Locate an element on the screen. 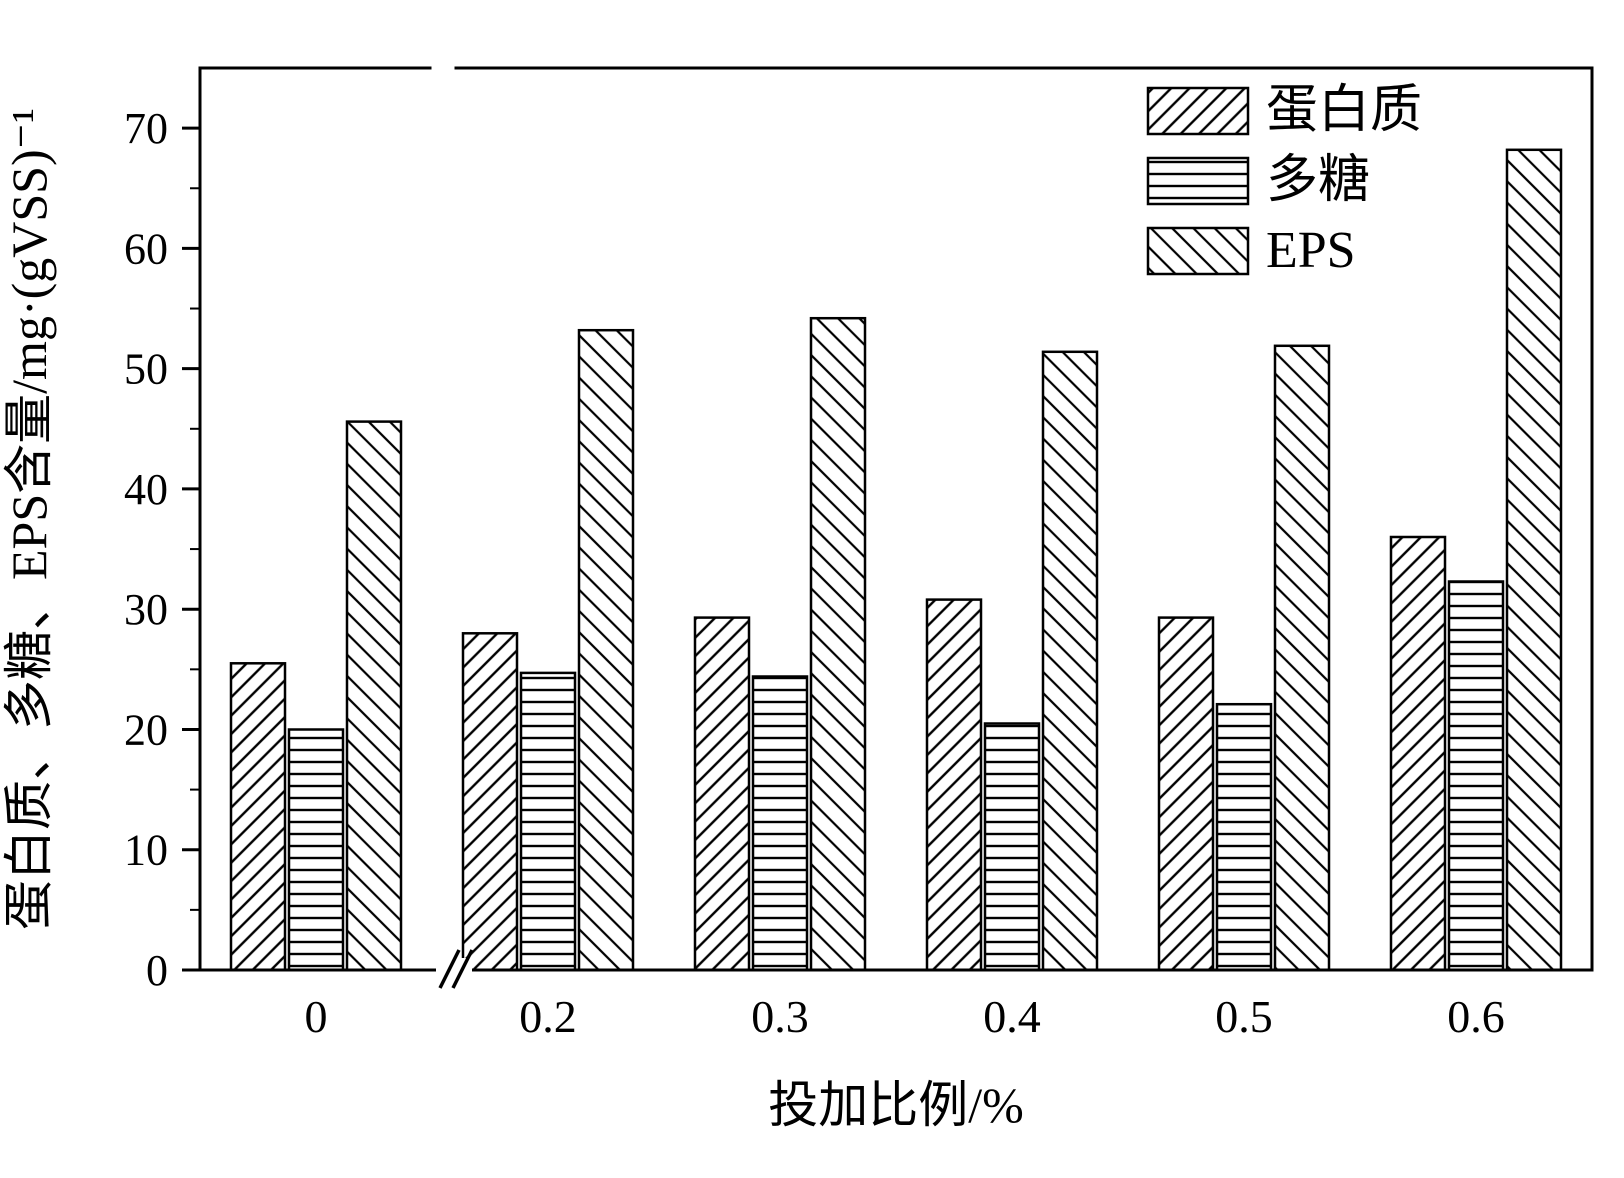 The height and width of the screenshot is (1178, 1624). y-tick-label: 50 is located at coordinates (146, 369).